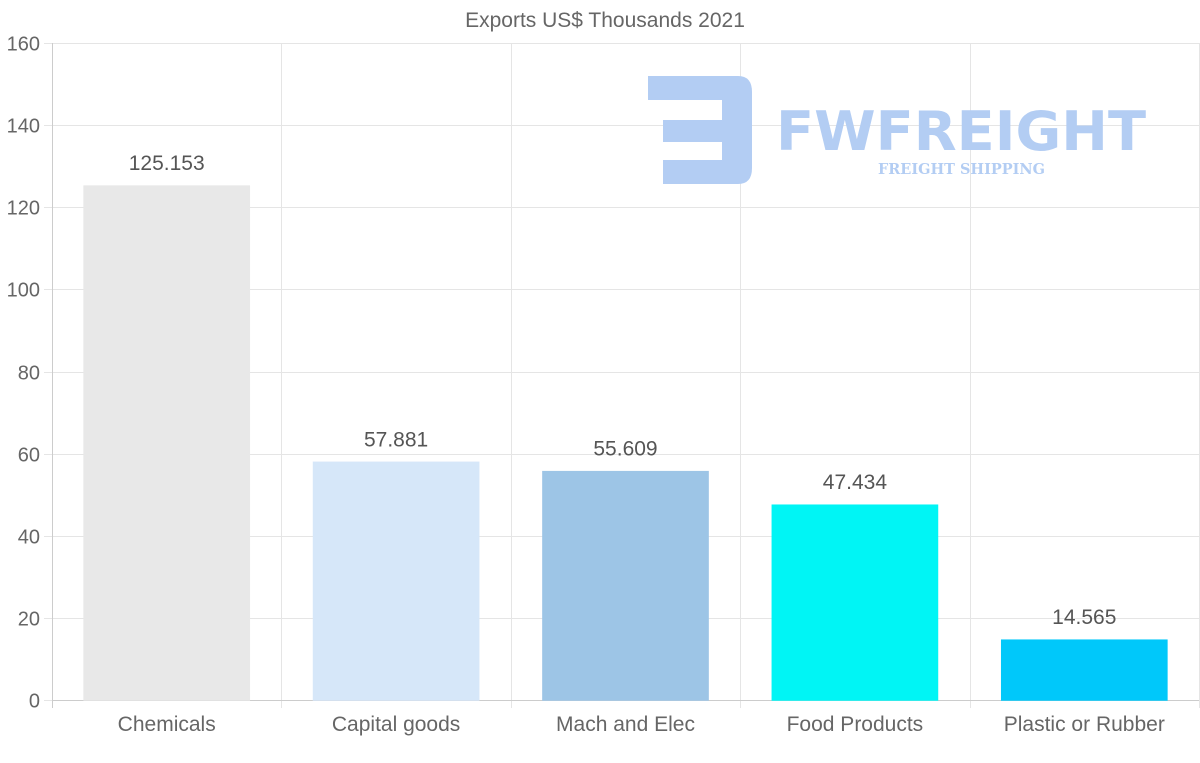 The width and height of the screenshot is (1200, 763). Describe the element at coordinates (396, 439) in the screenshot. I see `data-label: 57.881` at that location.